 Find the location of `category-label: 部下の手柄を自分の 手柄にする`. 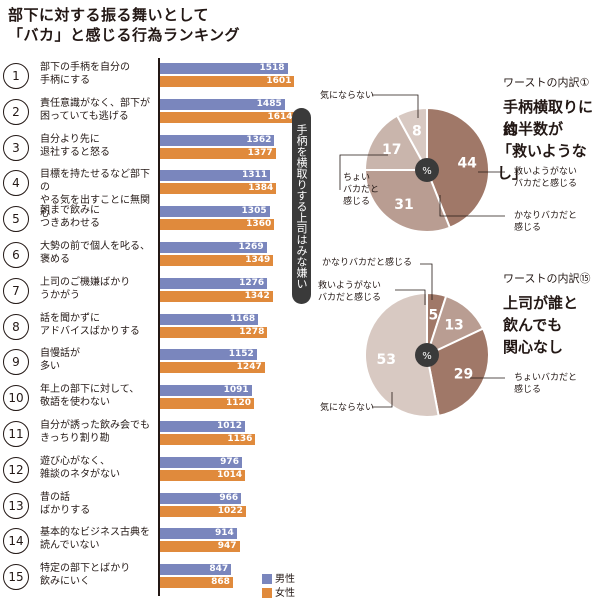

category-label: 部下の手柄を自分の 手柄にする is located at coordinates (99, 74).